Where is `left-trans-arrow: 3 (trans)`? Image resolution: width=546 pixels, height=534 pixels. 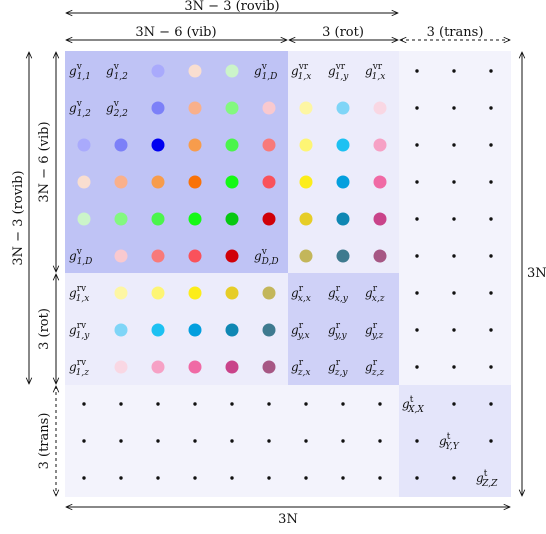 left-trans-arrow: 3 (trans) is located at coordinates (46, 441).